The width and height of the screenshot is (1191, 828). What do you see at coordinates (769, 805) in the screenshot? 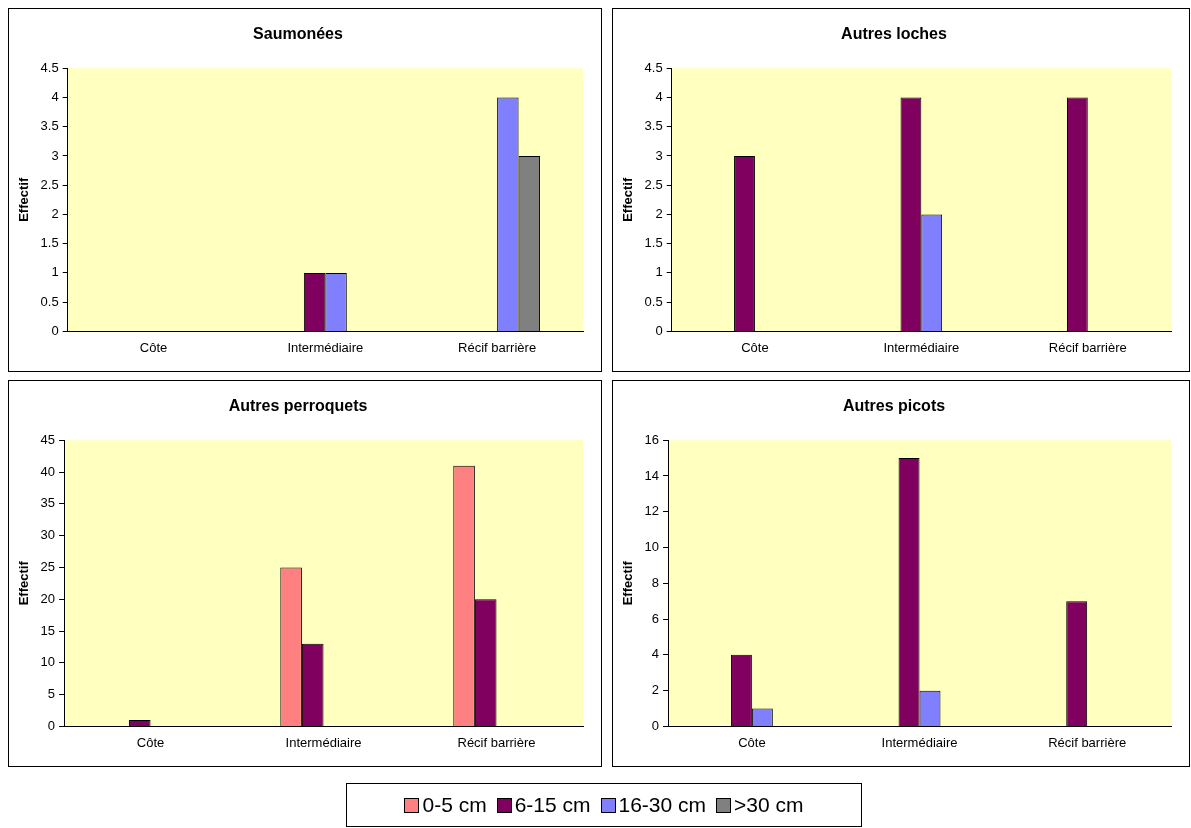
I see `legend-label: >30 cm` at bounding box center [769, 805].